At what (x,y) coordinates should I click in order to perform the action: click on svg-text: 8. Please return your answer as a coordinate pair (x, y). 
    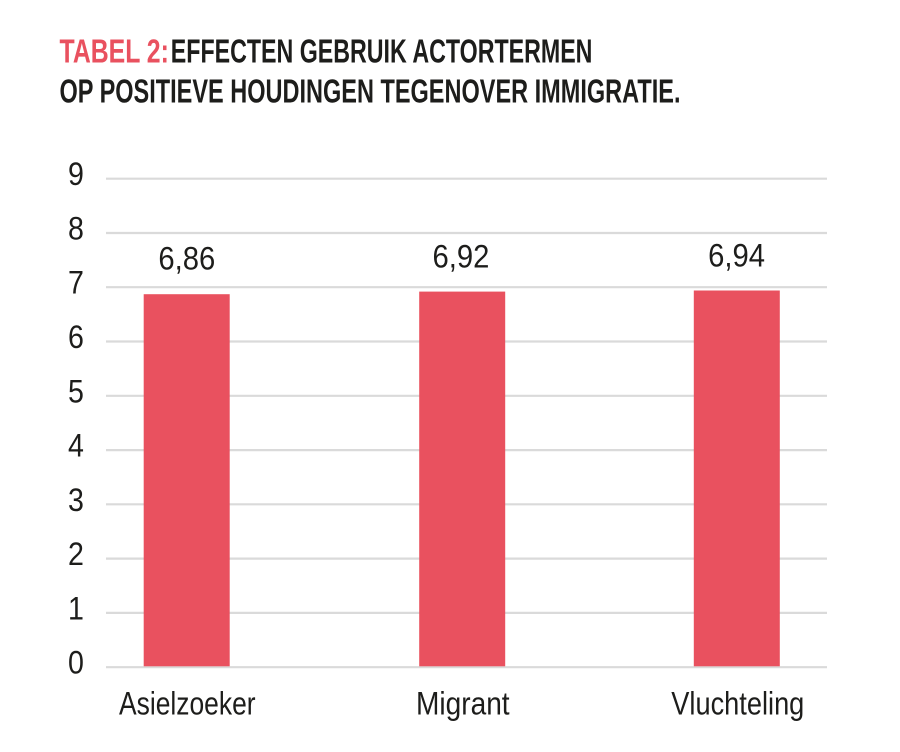
    Looking at the image, I should click on (76, 229).